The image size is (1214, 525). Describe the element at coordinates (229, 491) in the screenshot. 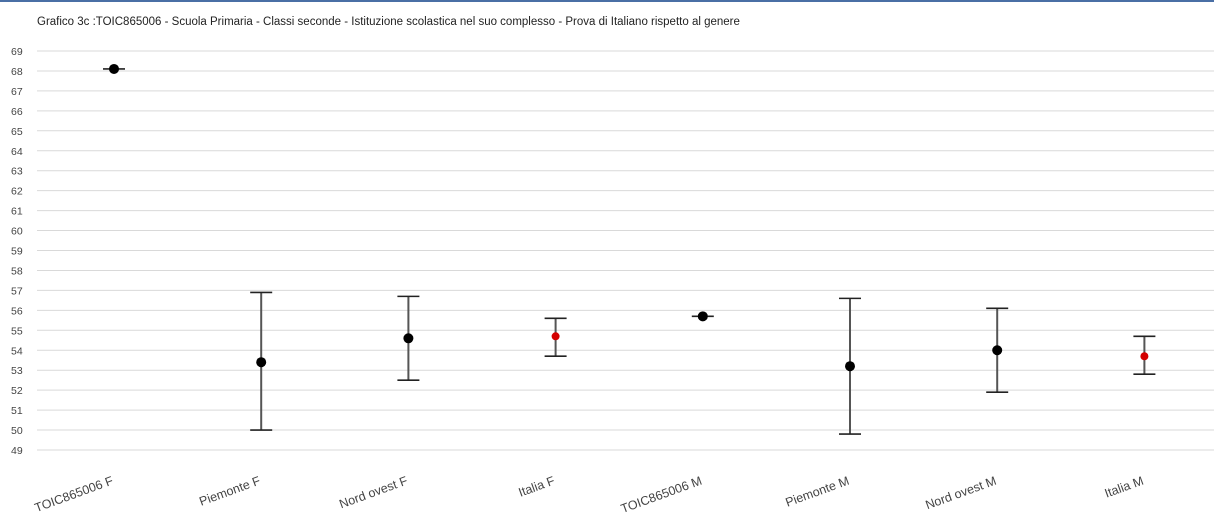

I see `x-tick-label: Piemonte F` at that location.